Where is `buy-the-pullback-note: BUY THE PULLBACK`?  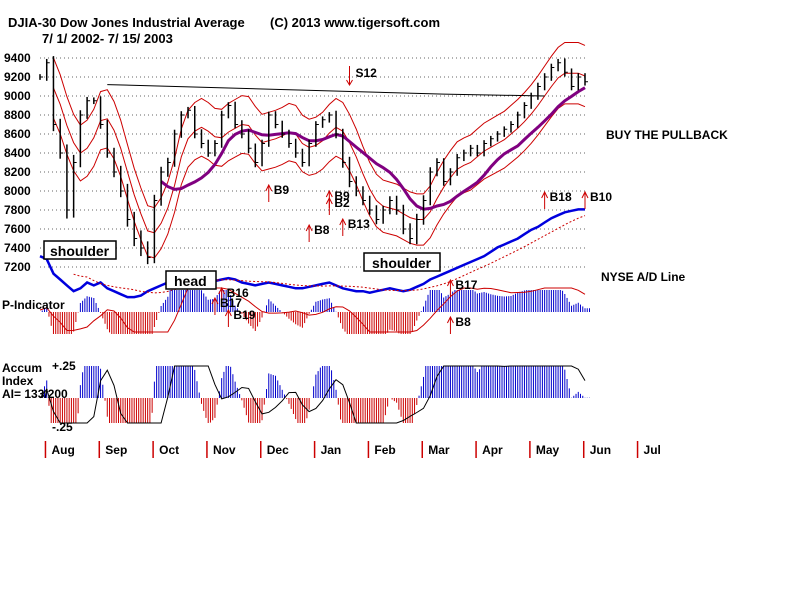 buy-the-pullback-note: BUY THE PULLBACK is located at coordinates (667, 135).